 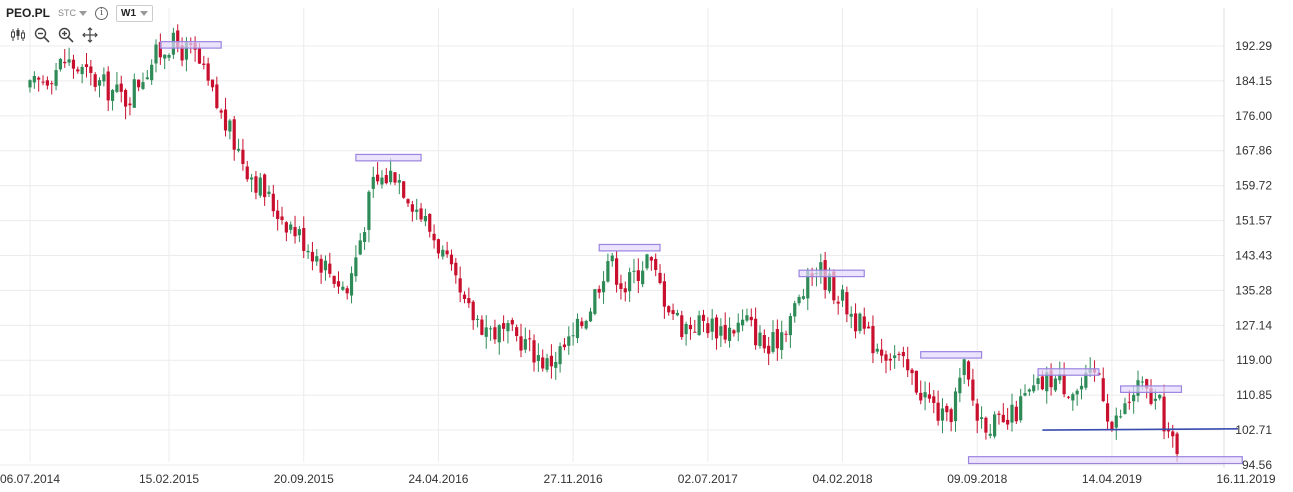 I want to click on zoom-out-icon, so click(x=42, y=35).